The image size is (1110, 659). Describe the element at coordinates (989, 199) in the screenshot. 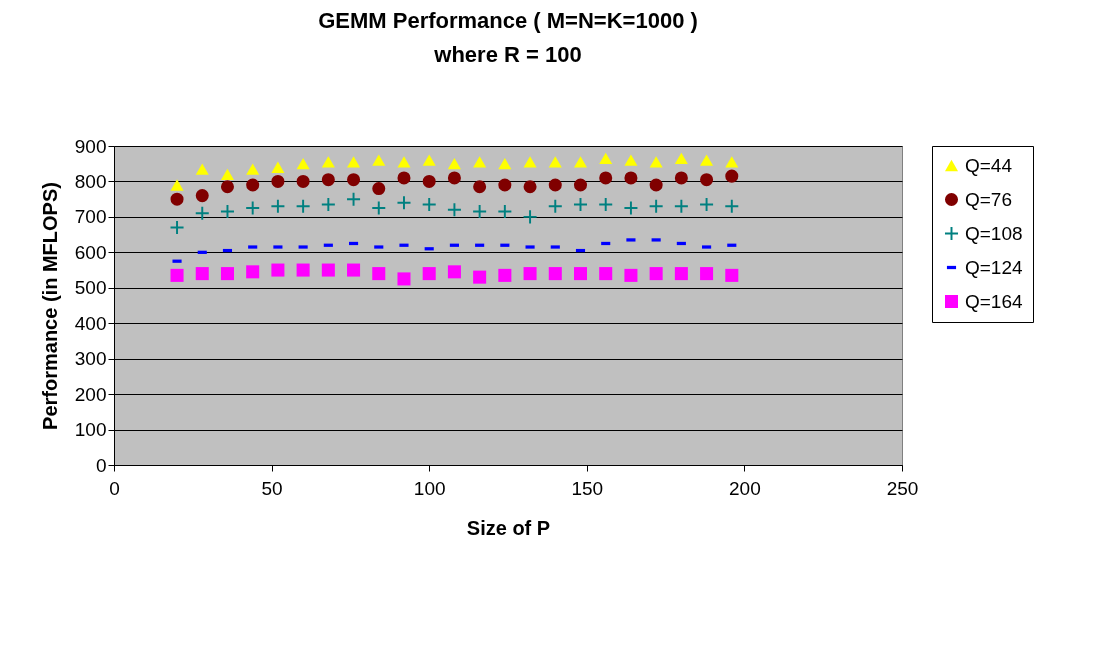

I see `legend-label: Q=76` at that location.